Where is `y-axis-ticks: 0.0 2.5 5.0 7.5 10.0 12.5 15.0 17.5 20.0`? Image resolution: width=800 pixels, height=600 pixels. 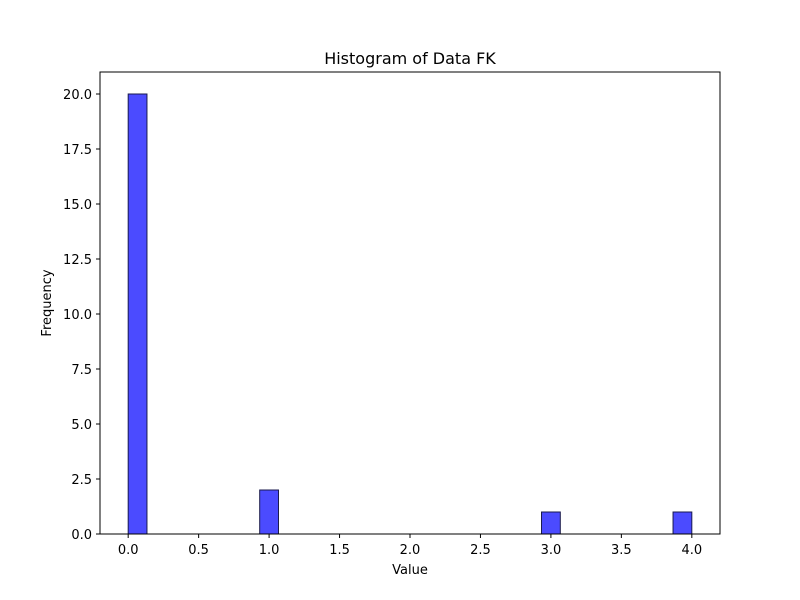
y-axis-ticks: 0.0 2.5 5.0 7.5 10.0 12.5 15.0 17.5 20.0 is located at coordinates (81, 315).